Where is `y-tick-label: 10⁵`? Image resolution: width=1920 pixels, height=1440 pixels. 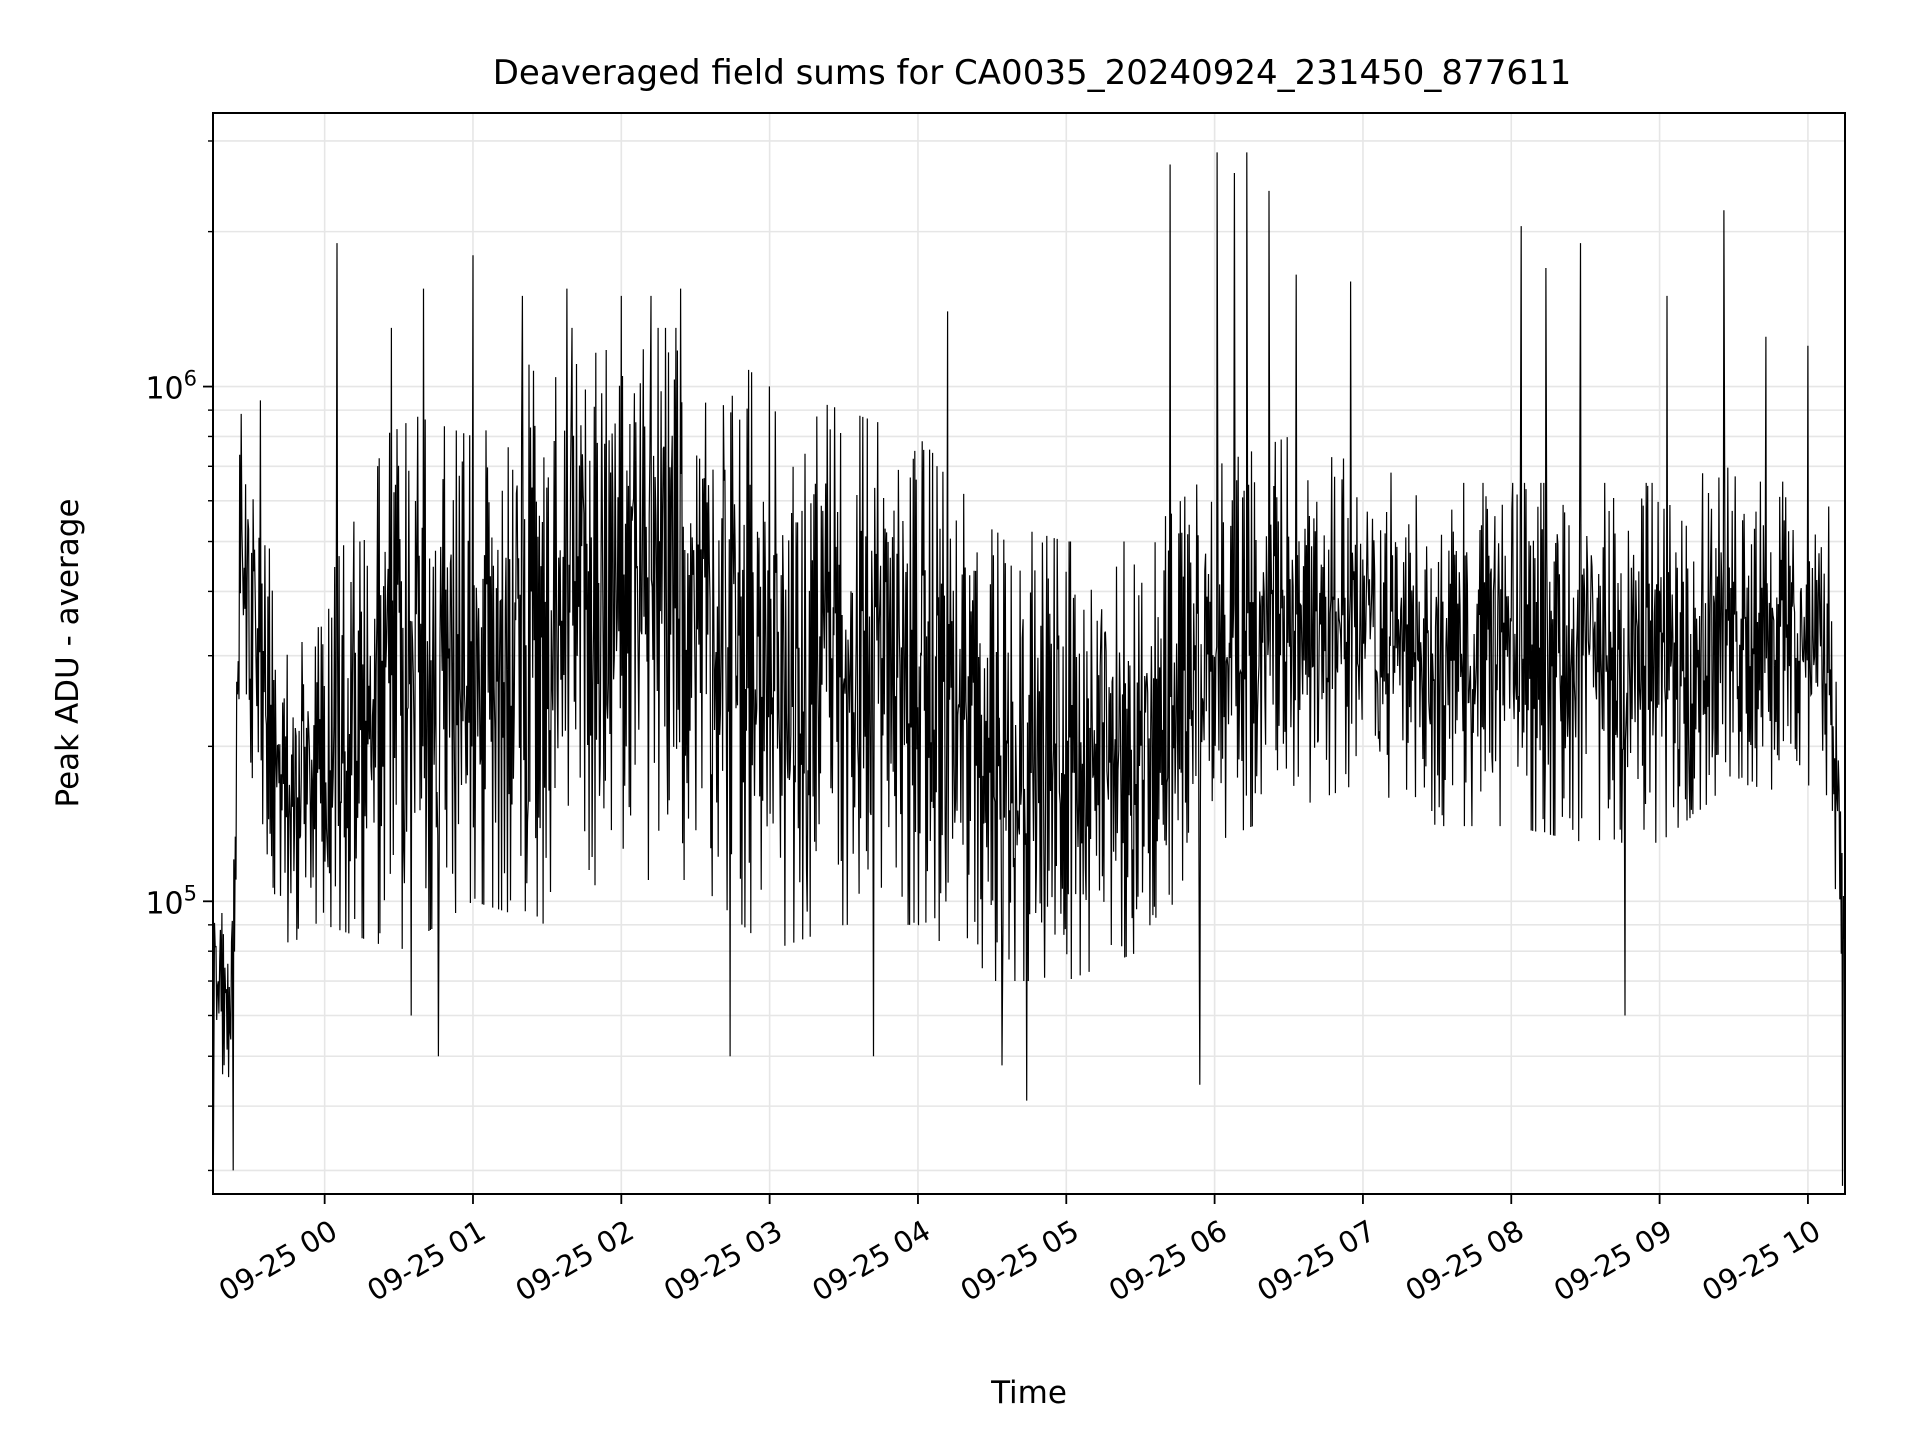 y-tick-label: 10⁵ is located at coordinates (171, 901).